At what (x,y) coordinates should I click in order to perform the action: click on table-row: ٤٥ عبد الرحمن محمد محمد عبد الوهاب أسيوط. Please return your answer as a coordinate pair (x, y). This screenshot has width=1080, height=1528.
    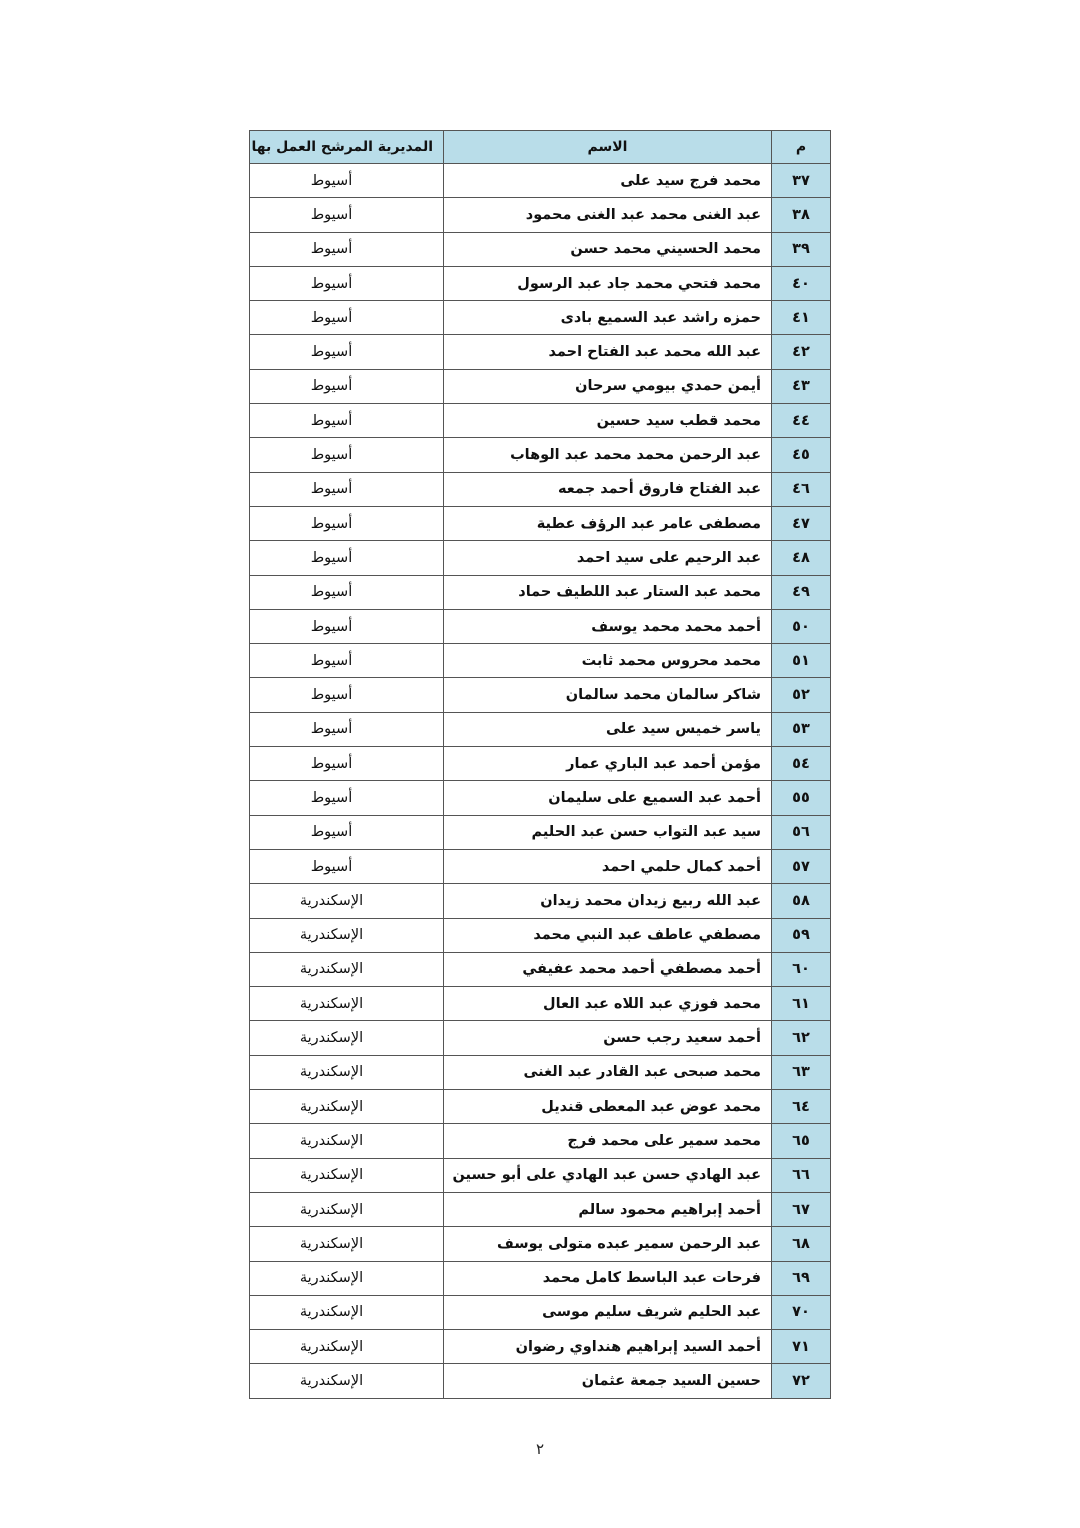
    Looking at the image, I should click on (540, 455).